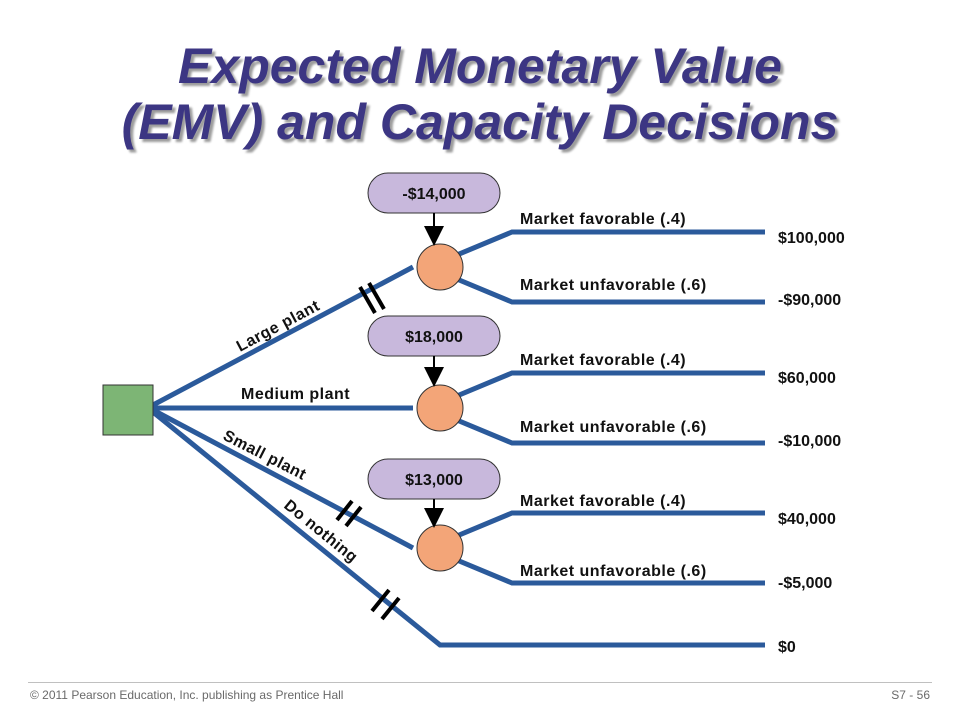 This screenshot has height=720, width=960. Describe the element at coordinates (809, 300) in the screenshot. I see `payoff-large-unfavorable: -$90,000` at that location.